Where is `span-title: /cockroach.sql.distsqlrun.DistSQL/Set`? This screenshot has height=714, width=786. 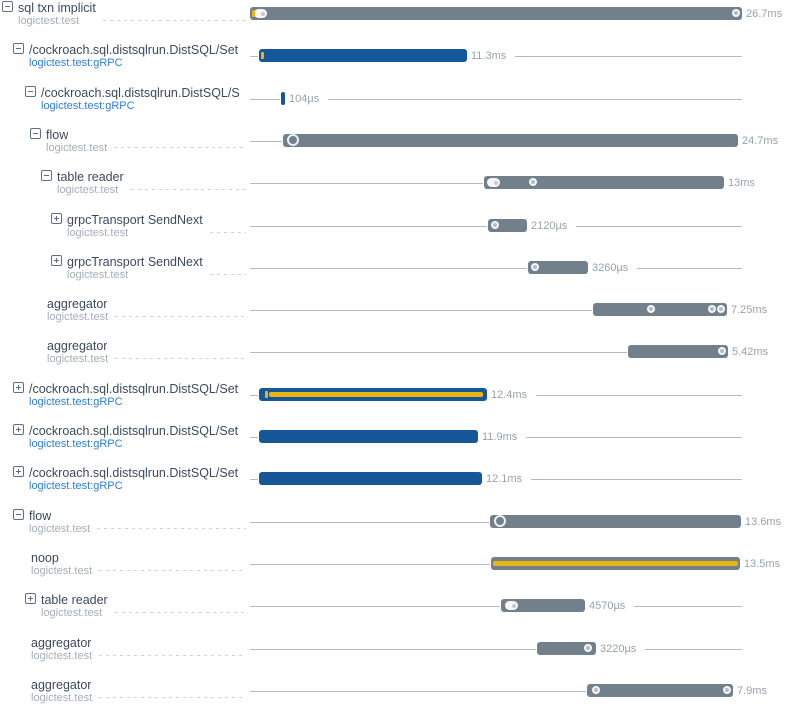
span-title: /cockroach.sql.distsqlrun.DistSQL/Set is located at coordinates (134, 50).